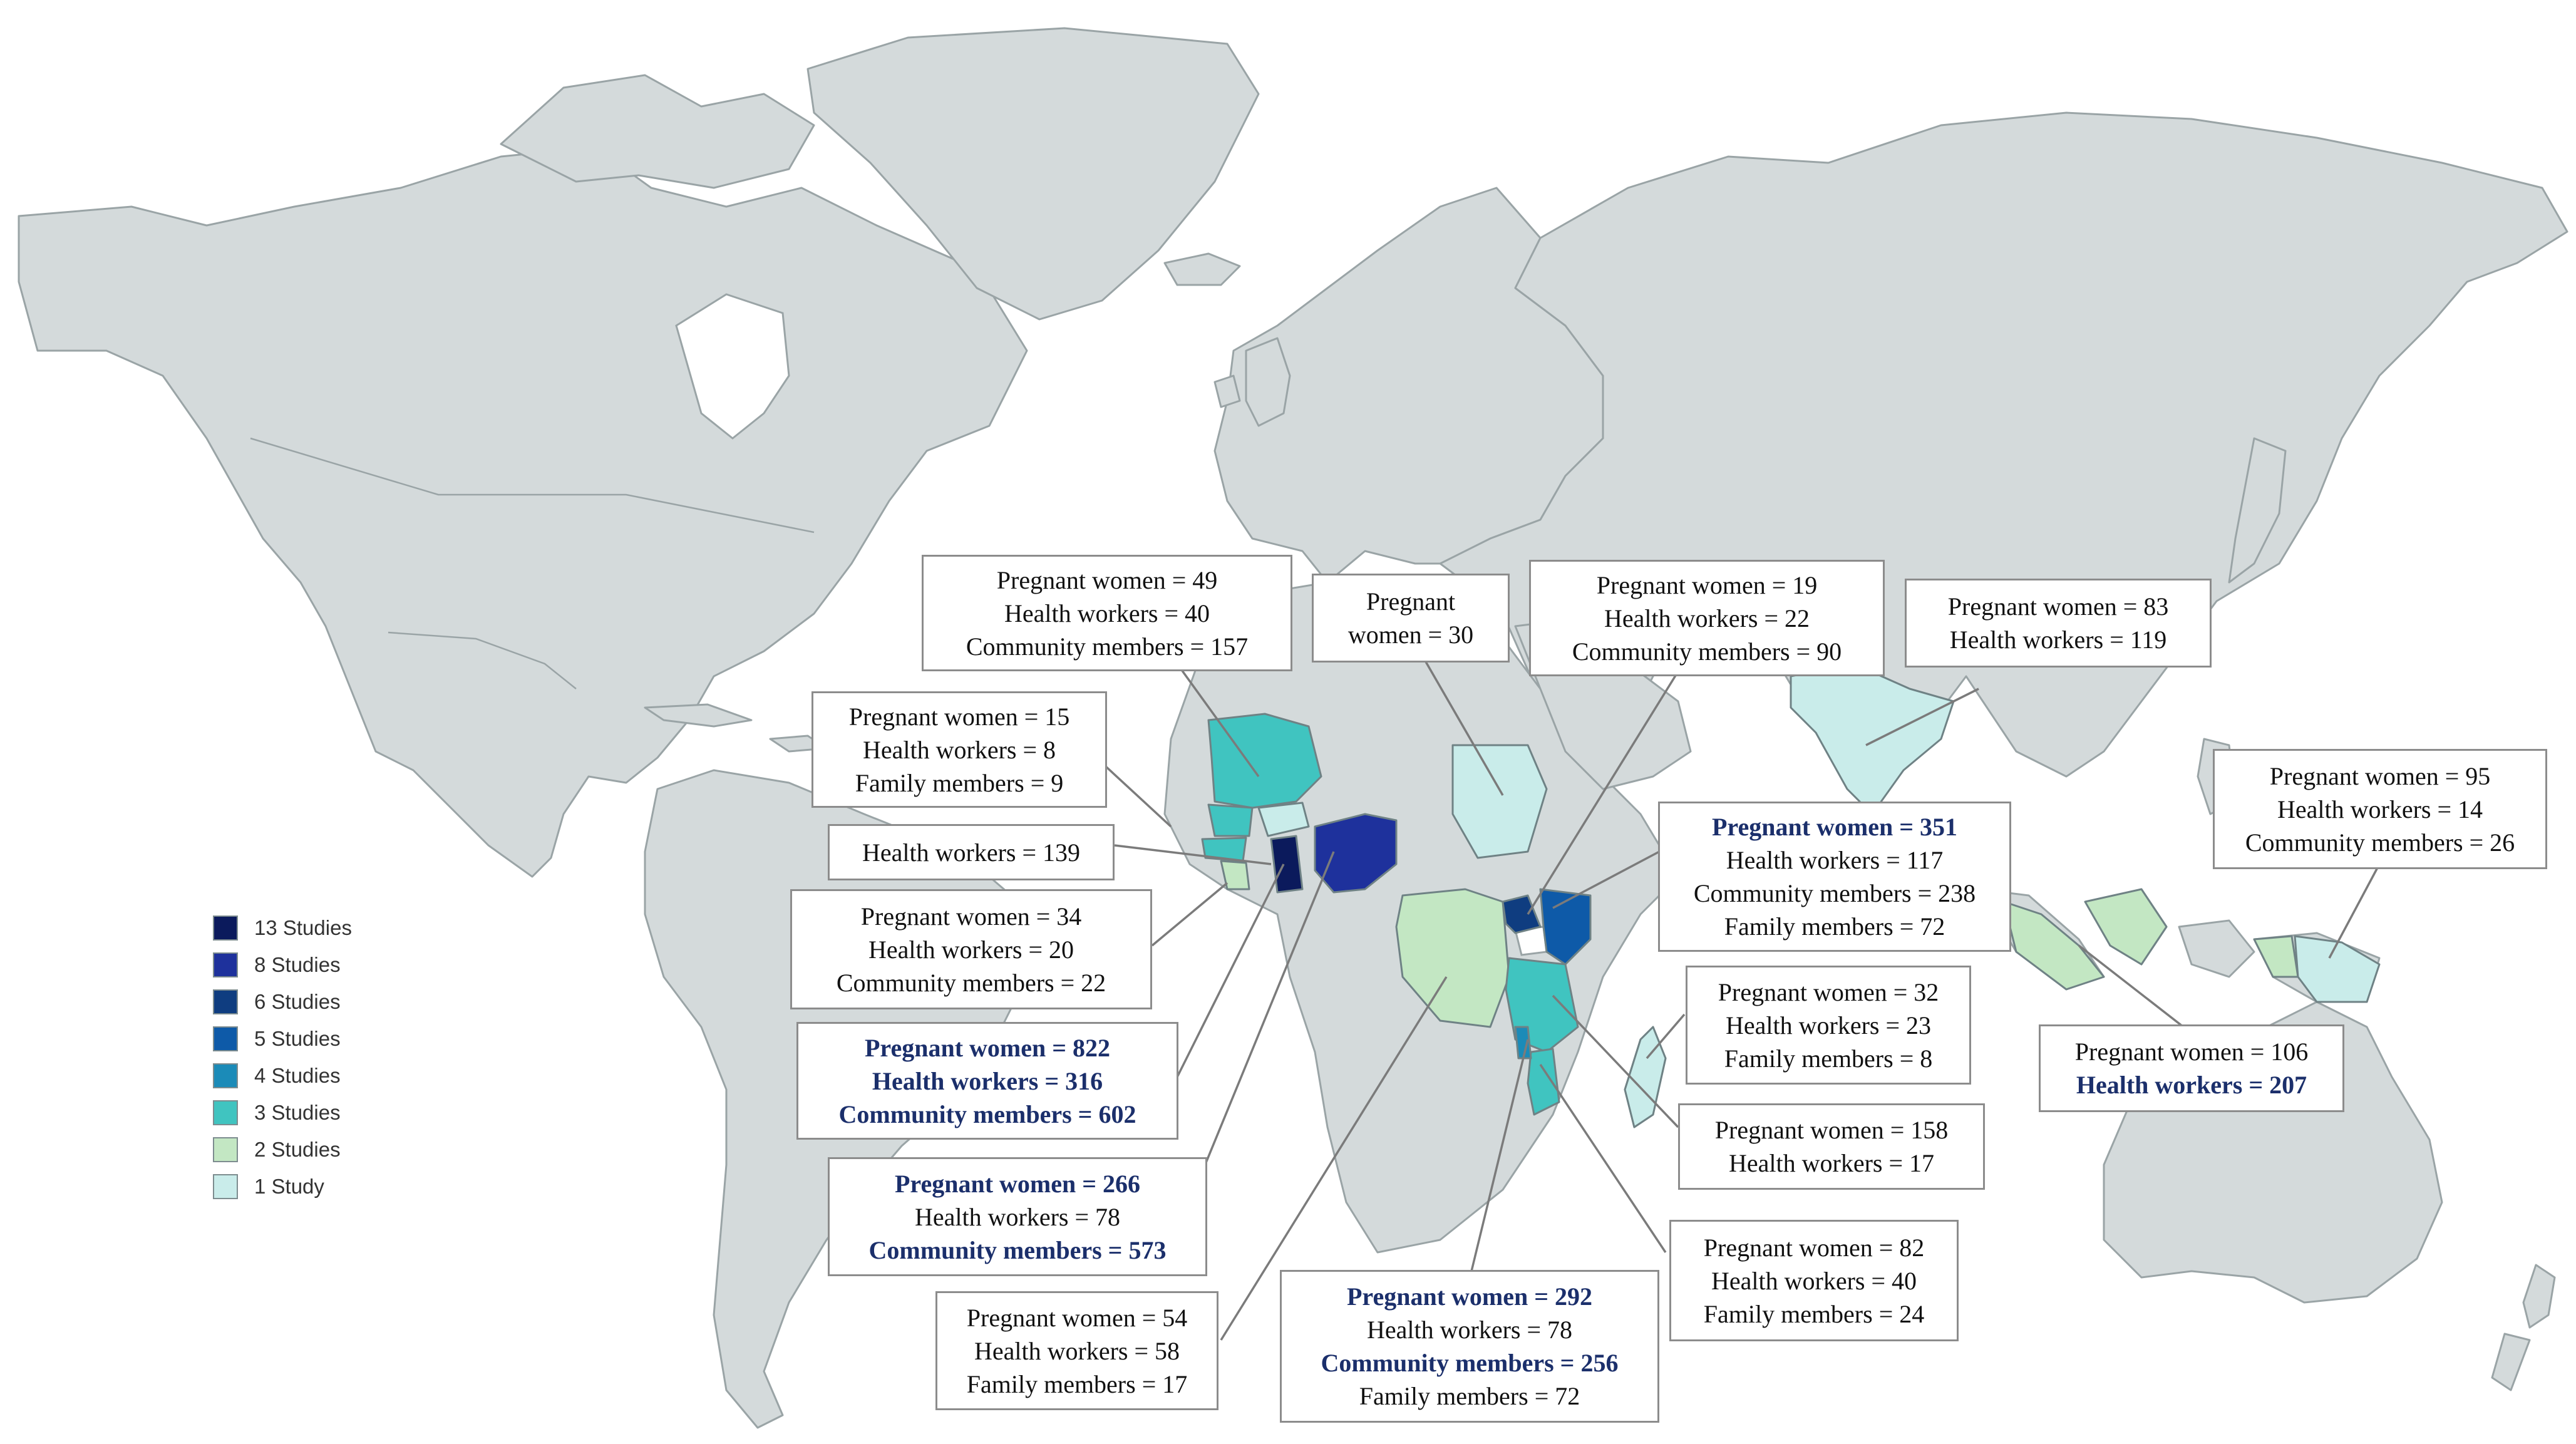 This screenshot has width=2576, height=1444. I want to click on callout-line: Pregnant women = 292, so click(1469, 1296).